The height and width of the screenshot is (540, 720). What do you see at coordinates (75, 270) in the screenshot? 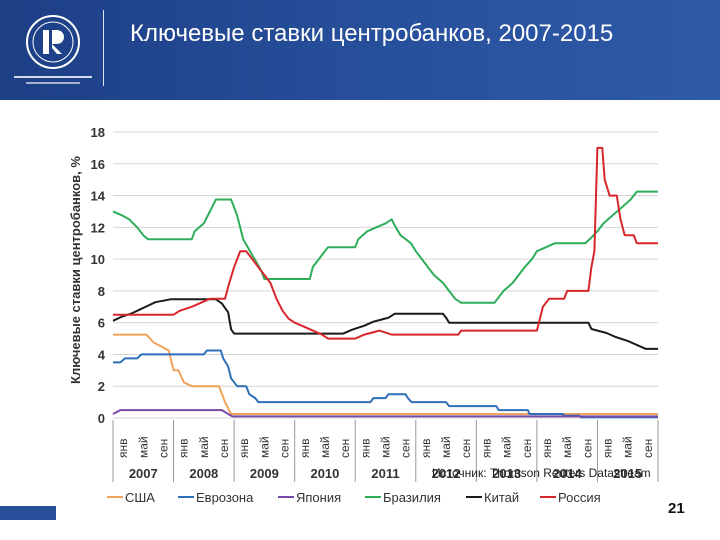
I see `y-axis-label: Ключевые ставки центробанков, %` at bounding box center [75, 270].